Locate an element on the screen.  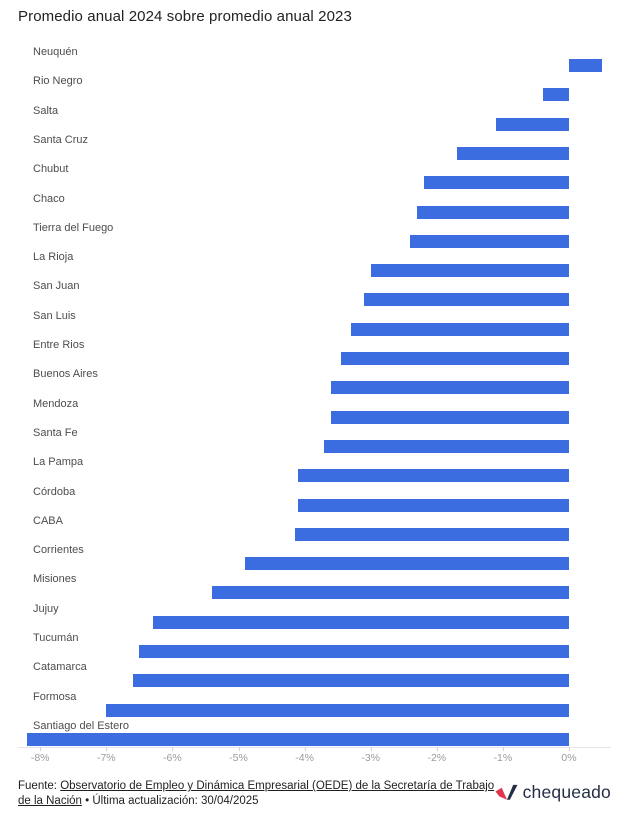
x-axis-tick-label: -4% is located at coordinates (304, 758).